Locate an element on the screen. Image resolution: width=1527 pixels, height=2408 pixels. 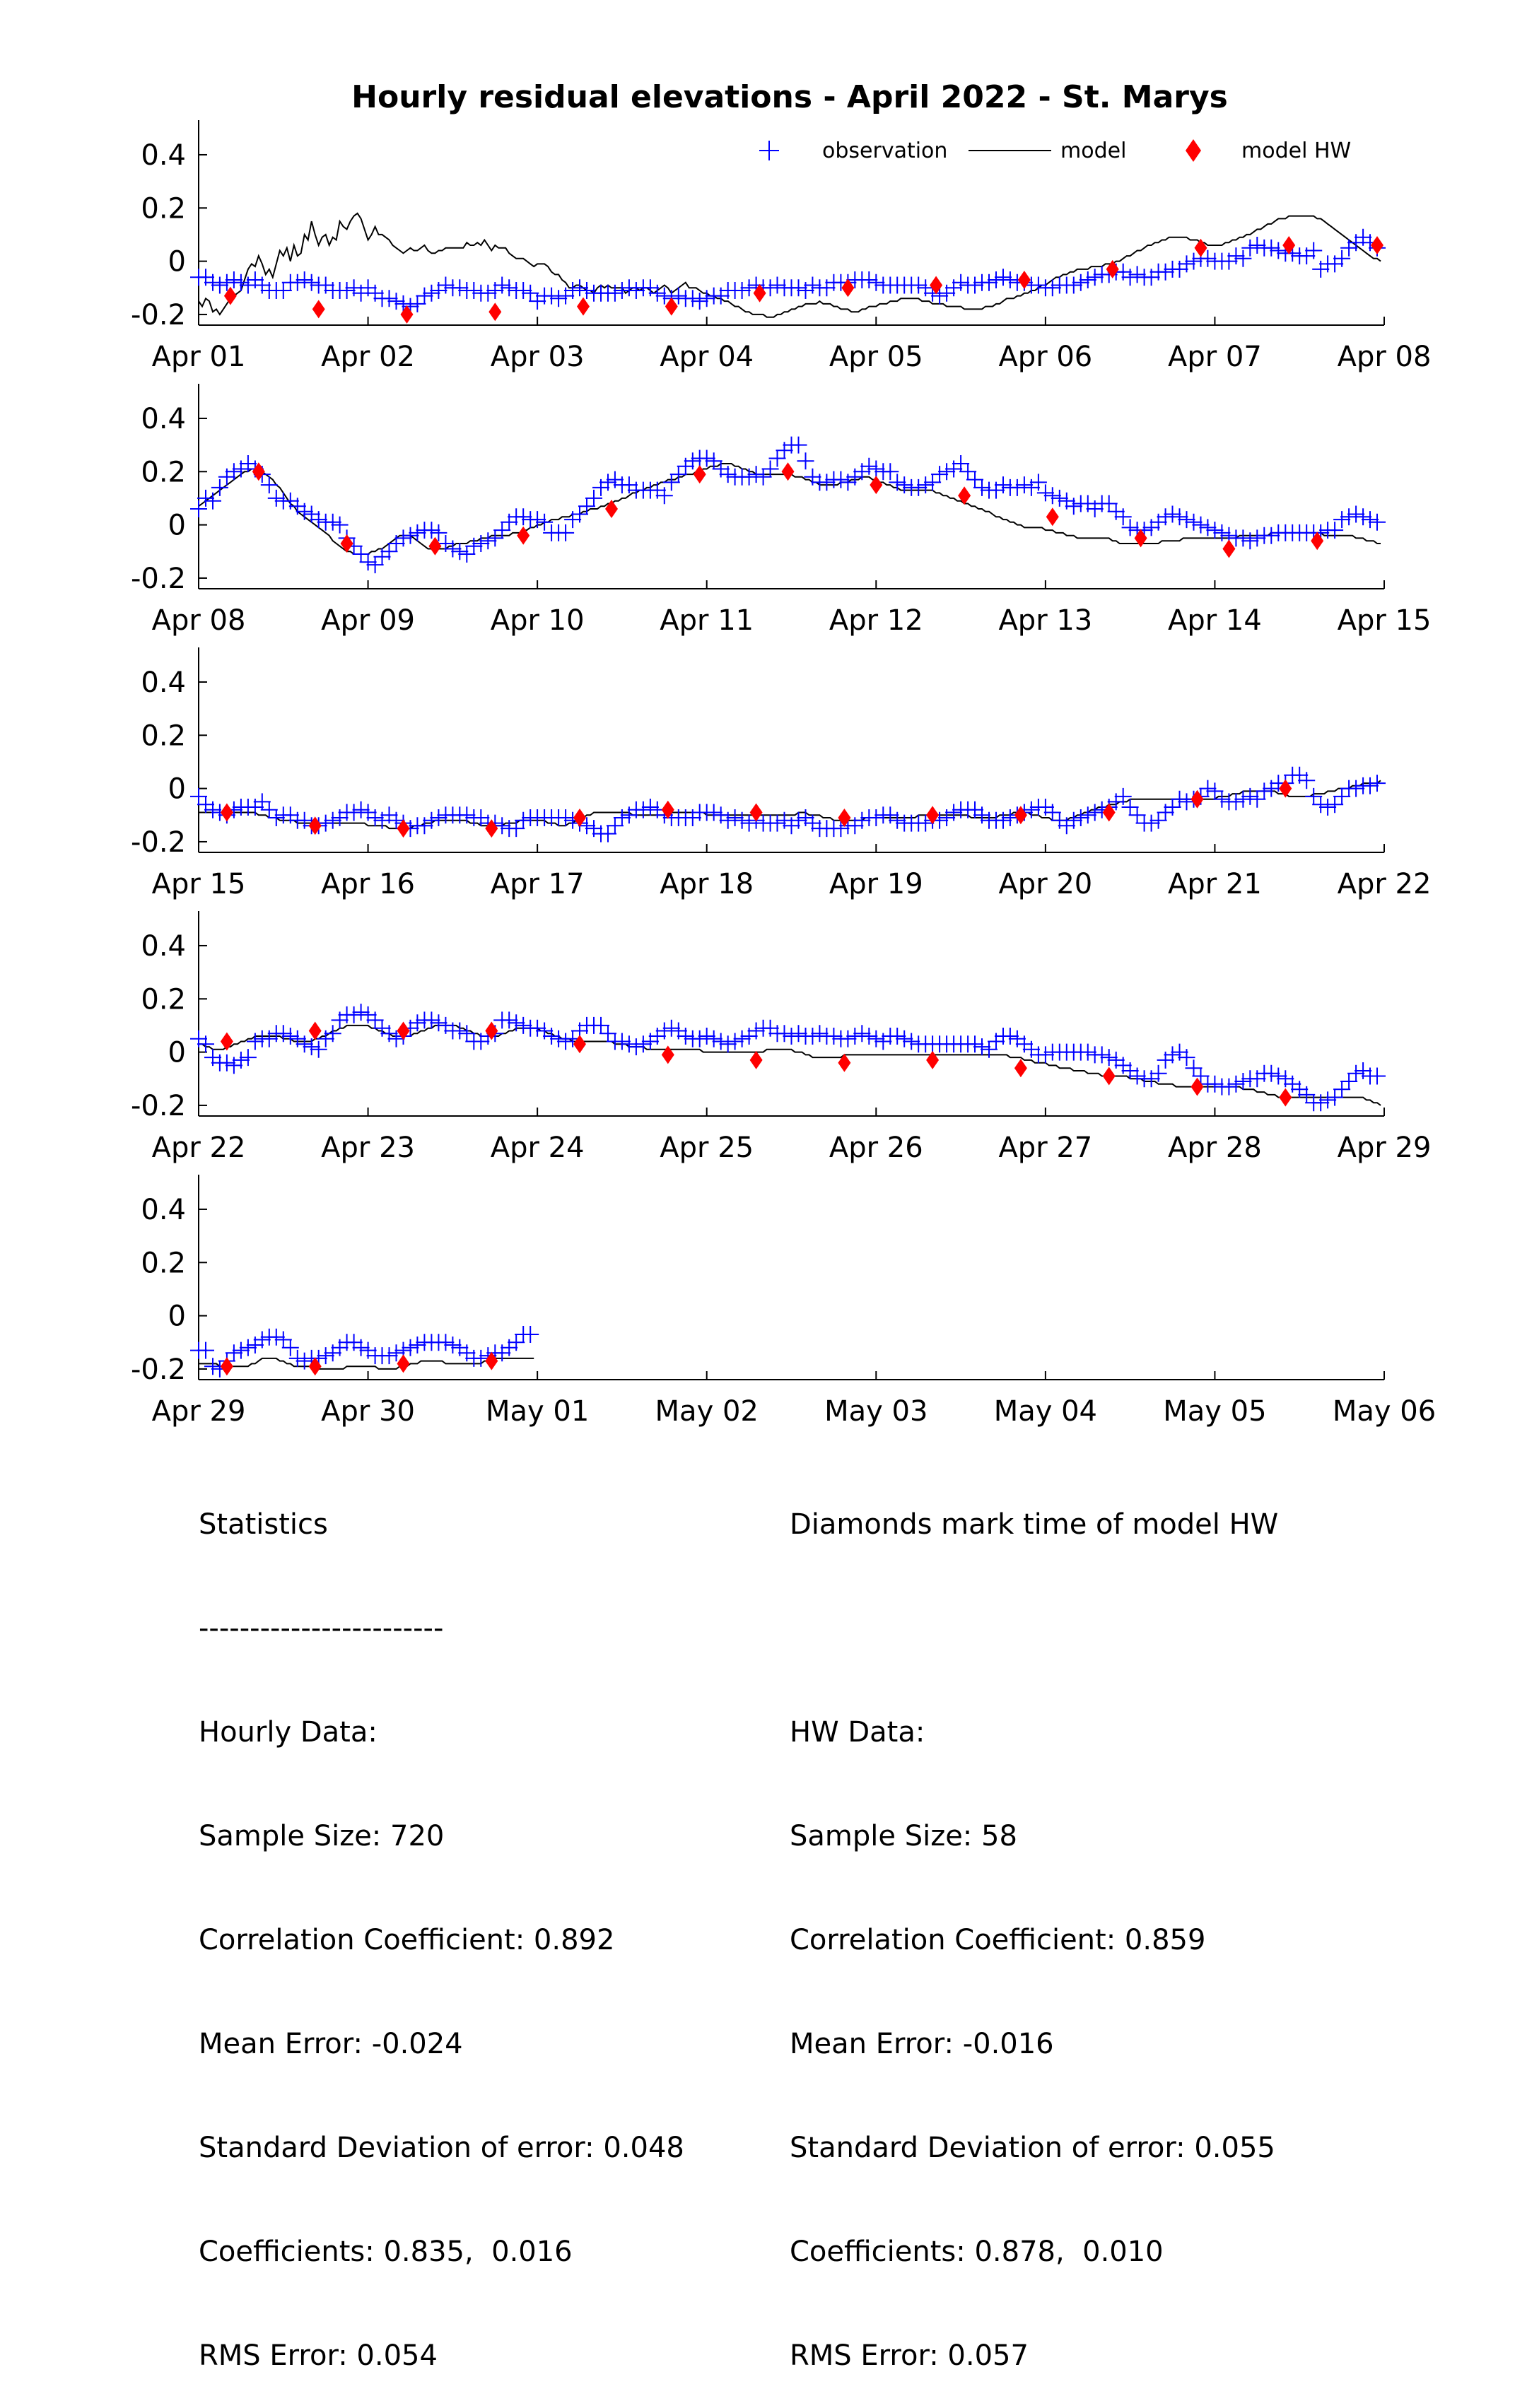
x-tick-label: Apr 16 is located at coordinates (368, 884).